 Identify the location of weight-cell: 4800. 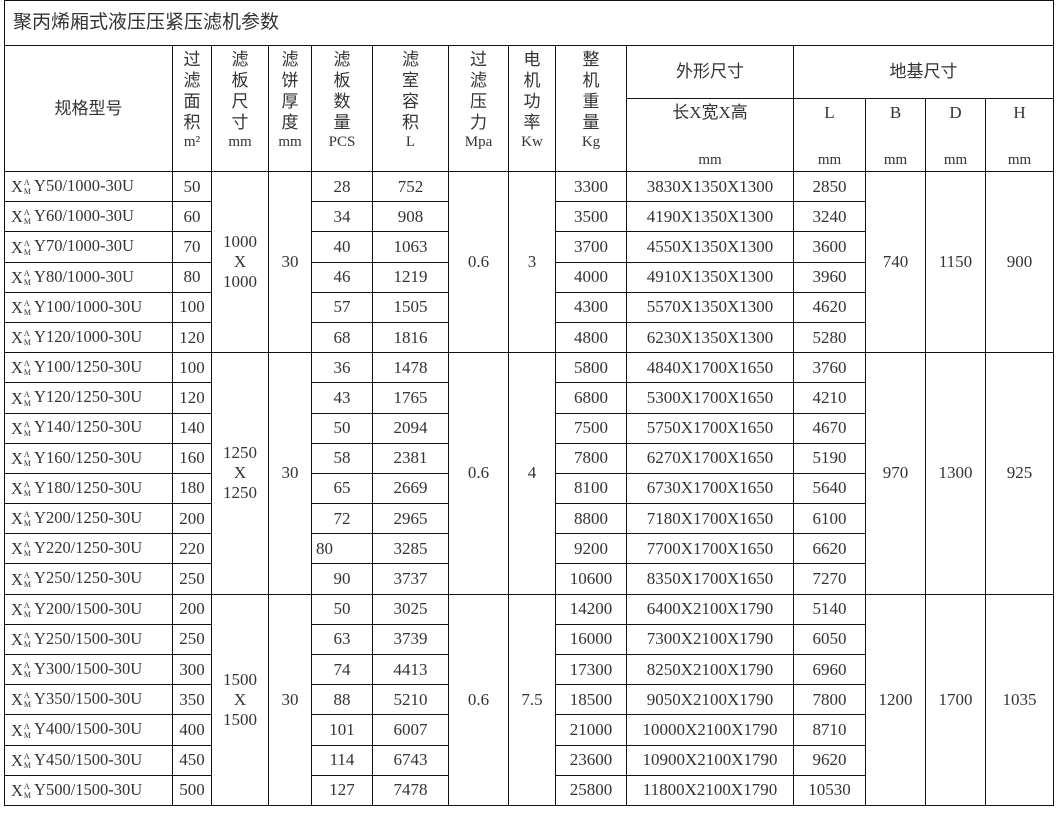
(591, 337).